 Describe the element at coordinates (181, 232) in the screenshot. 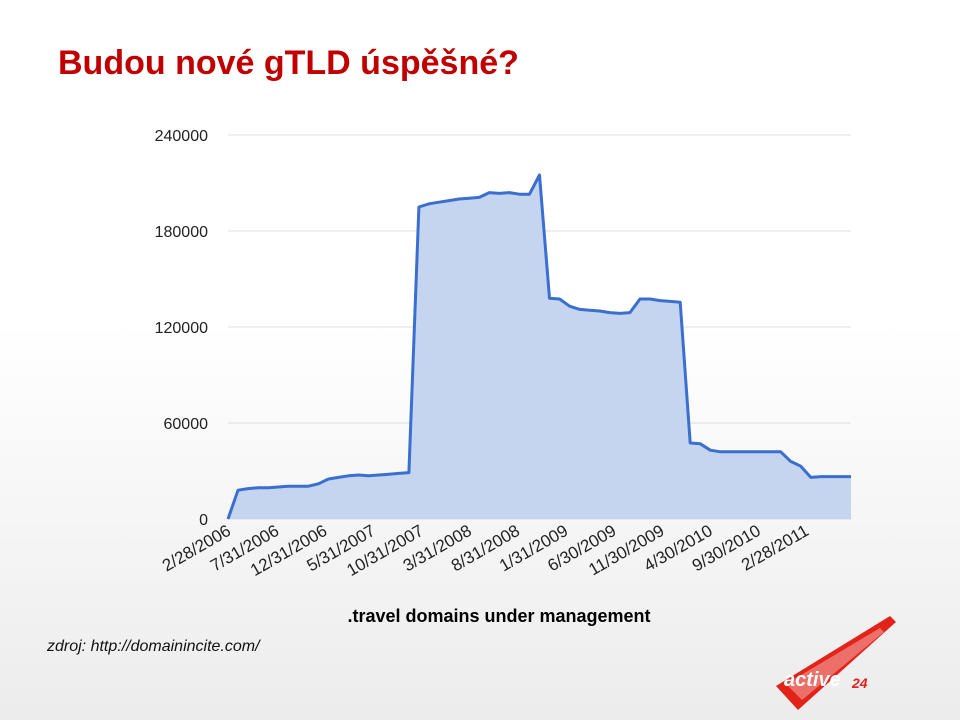

I see `y-tick-label: 180000` at that location.